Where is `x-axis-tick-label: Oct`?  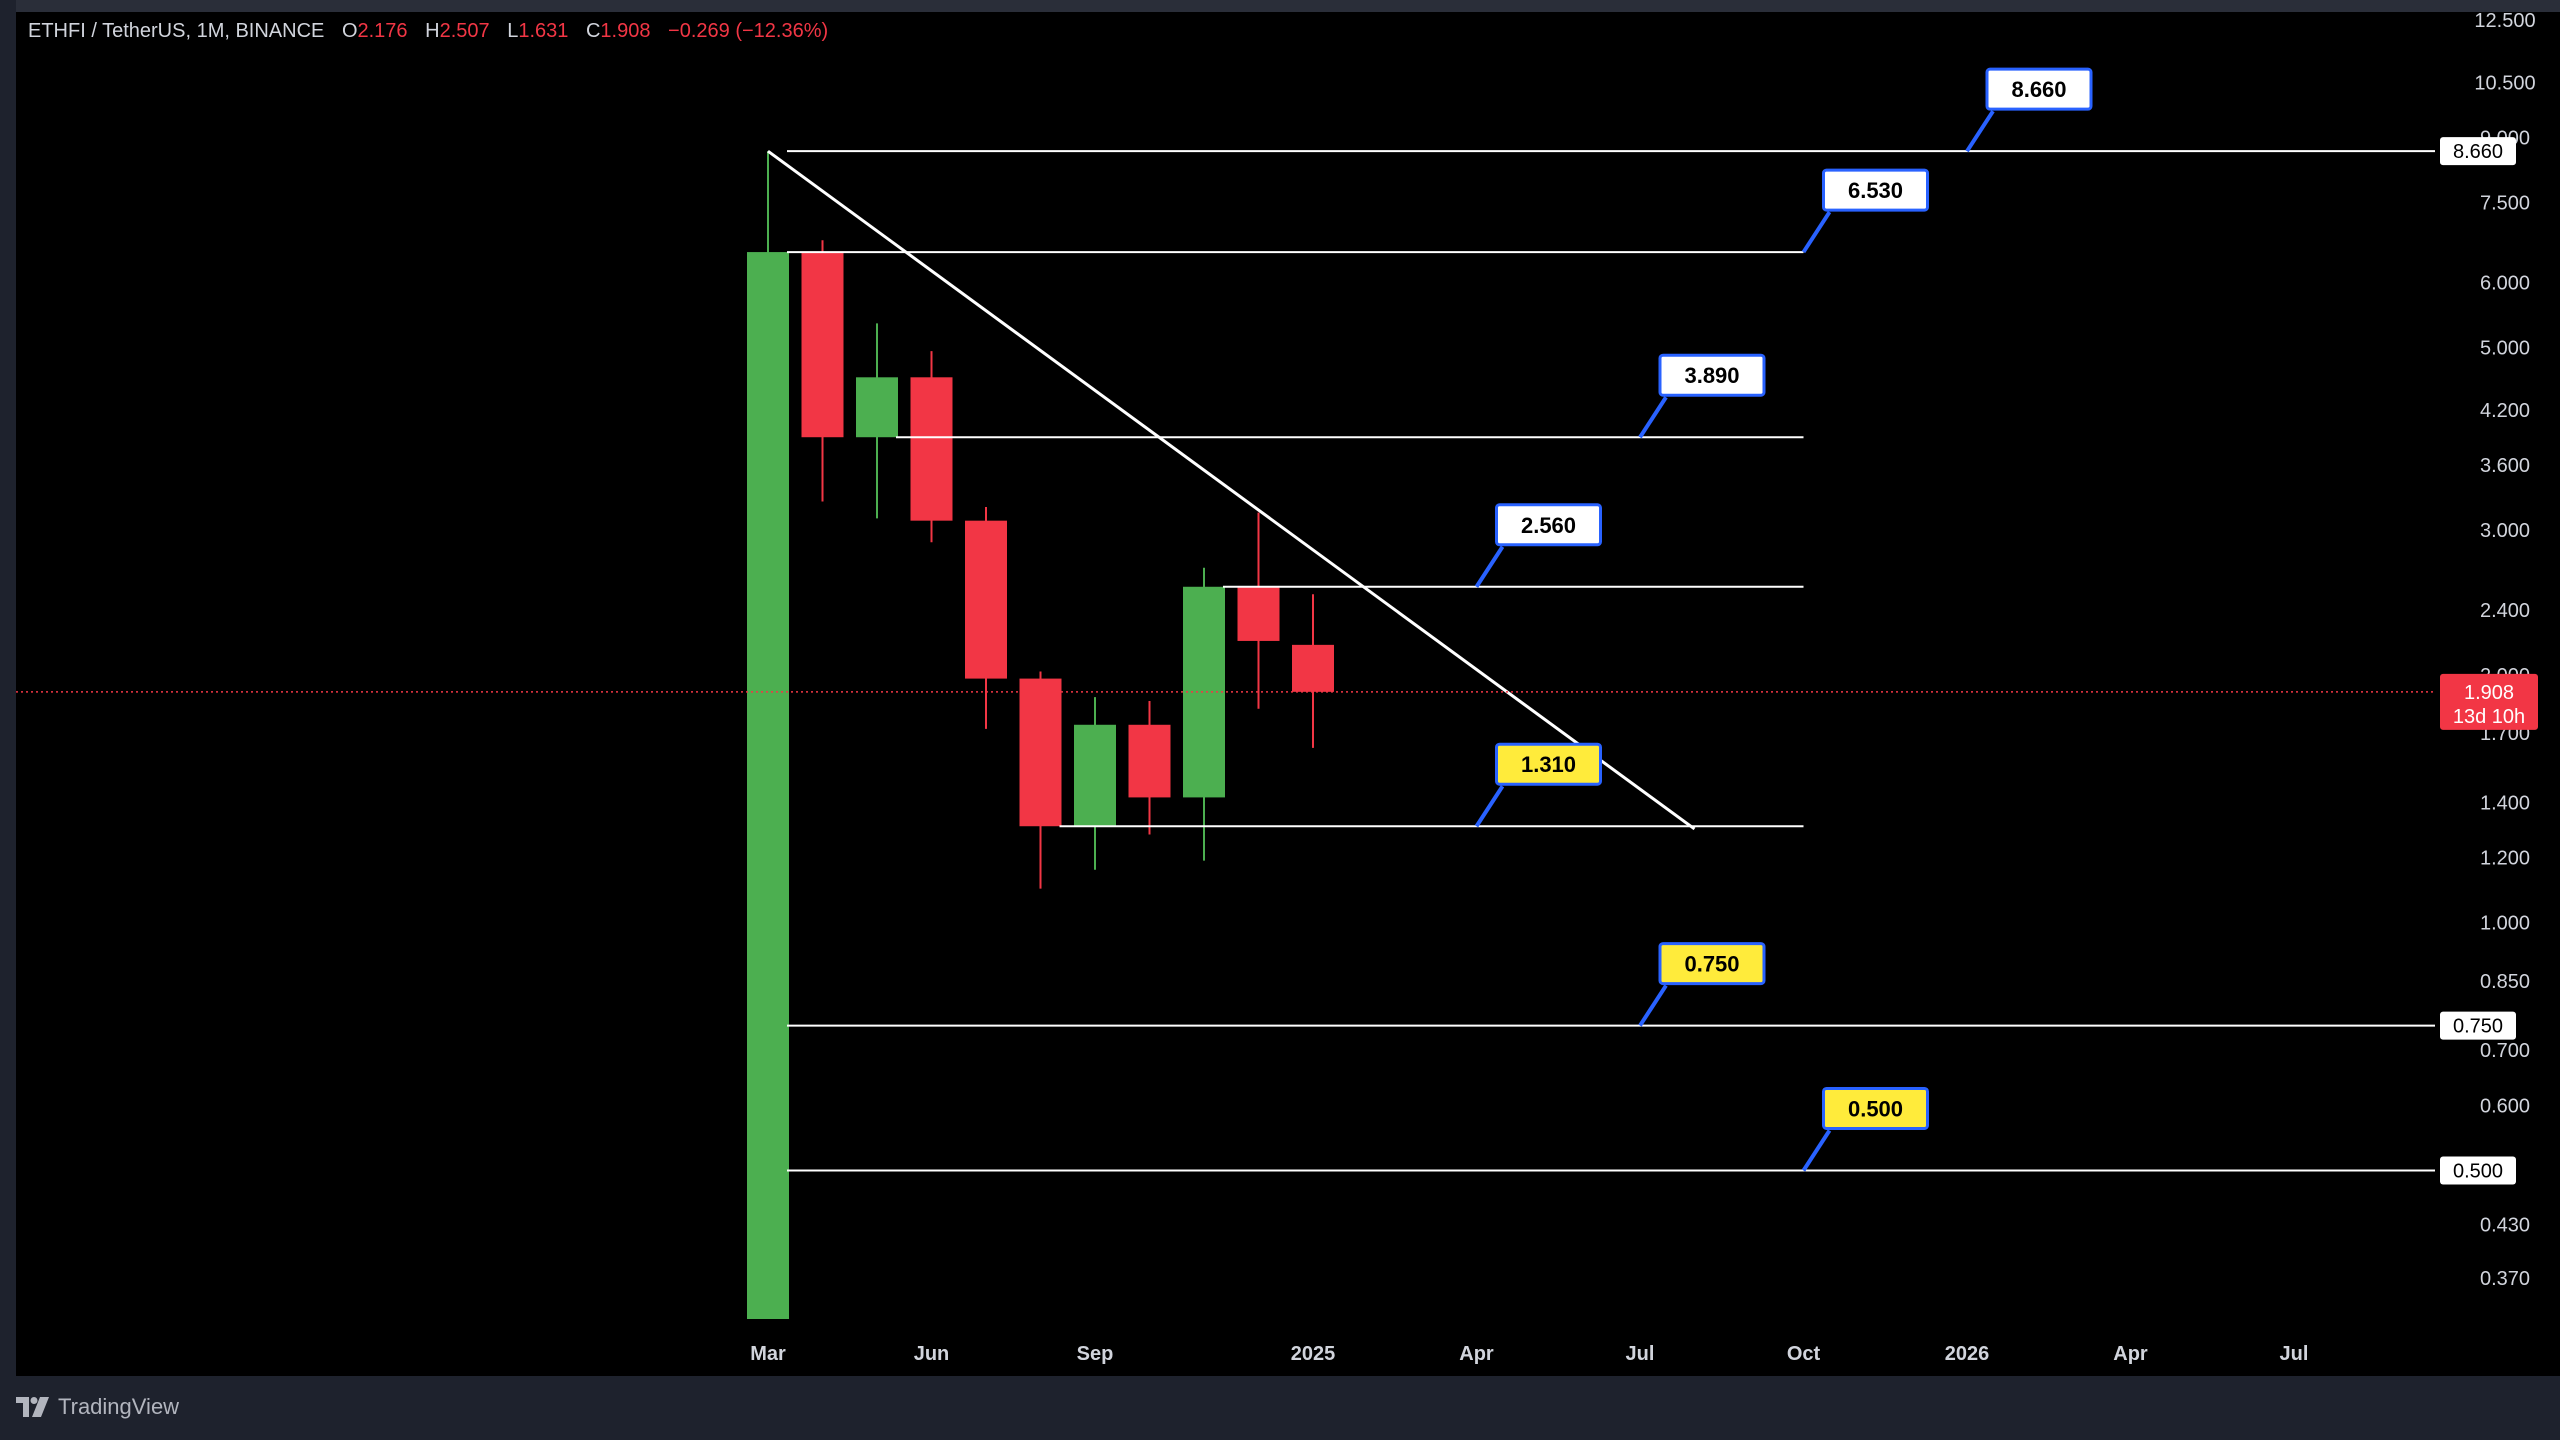
x-axis-tick-label: Oct is located at coordinates (1804, 1354).